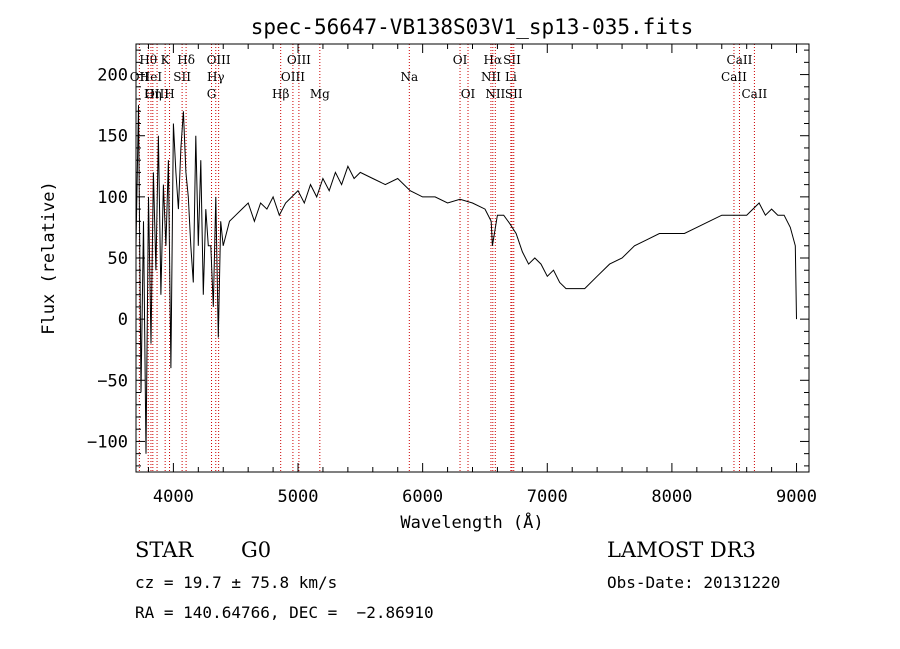 This screenshot has width=900, height=649. Describe the element at coordinates (471, 522) in the screenshot. I see `x-axis-label: Wavelength (Å)` at that location.